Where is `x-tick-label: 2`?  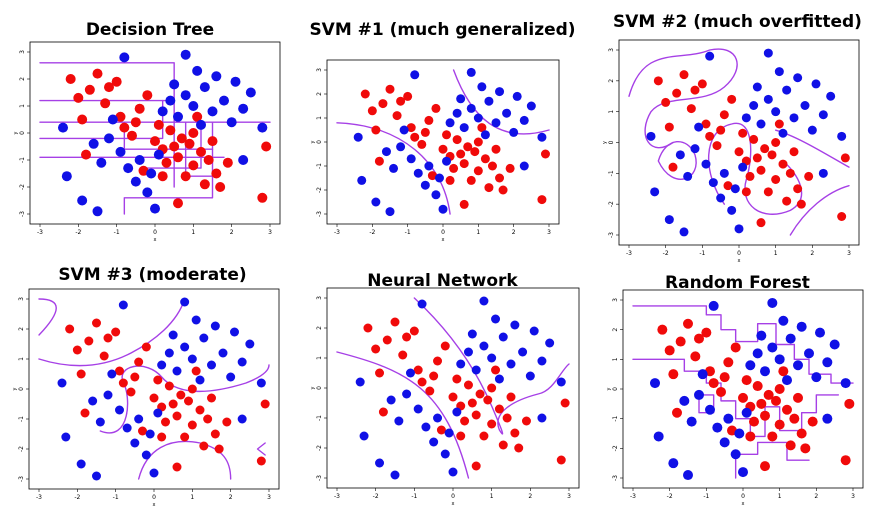 x-tick-label: 2 is located at coordinates (514, 232).